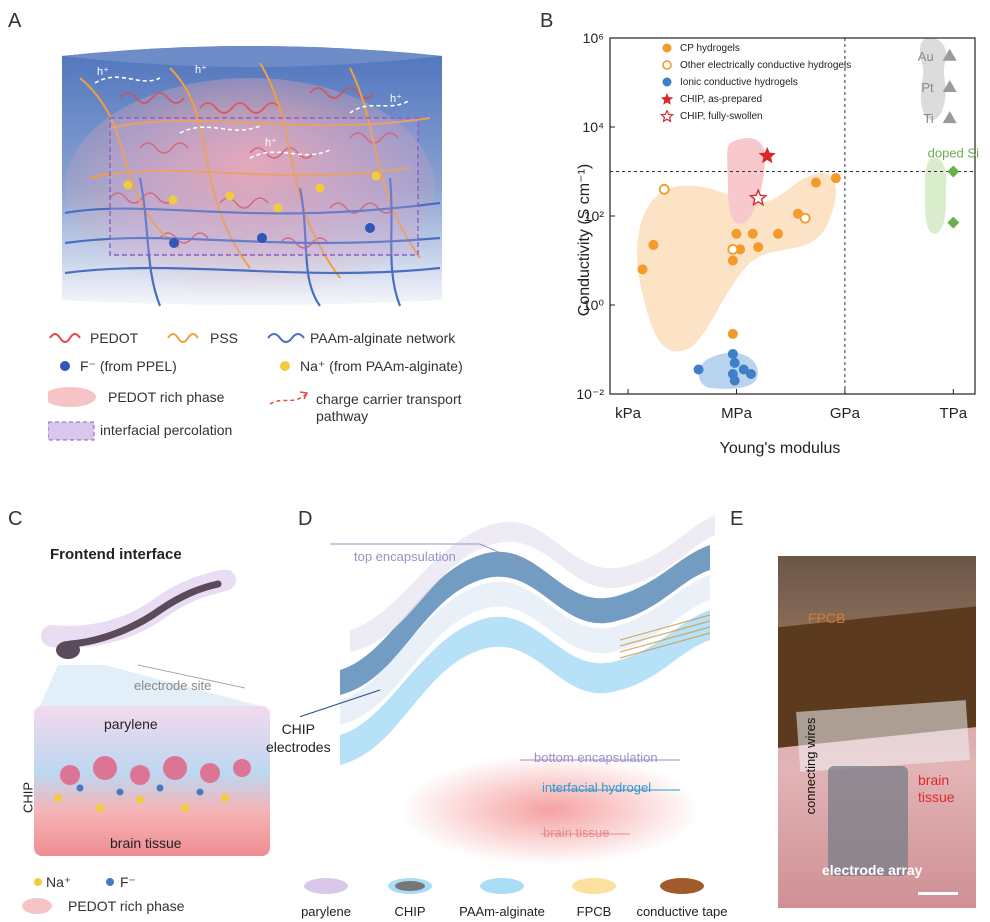 This screenshot has width=990, height=922. What do you see at coordinates (298, 729) in the screenshot?
I see `chip-electrodes-line1: CHIP` at bounding box center [298, 729].